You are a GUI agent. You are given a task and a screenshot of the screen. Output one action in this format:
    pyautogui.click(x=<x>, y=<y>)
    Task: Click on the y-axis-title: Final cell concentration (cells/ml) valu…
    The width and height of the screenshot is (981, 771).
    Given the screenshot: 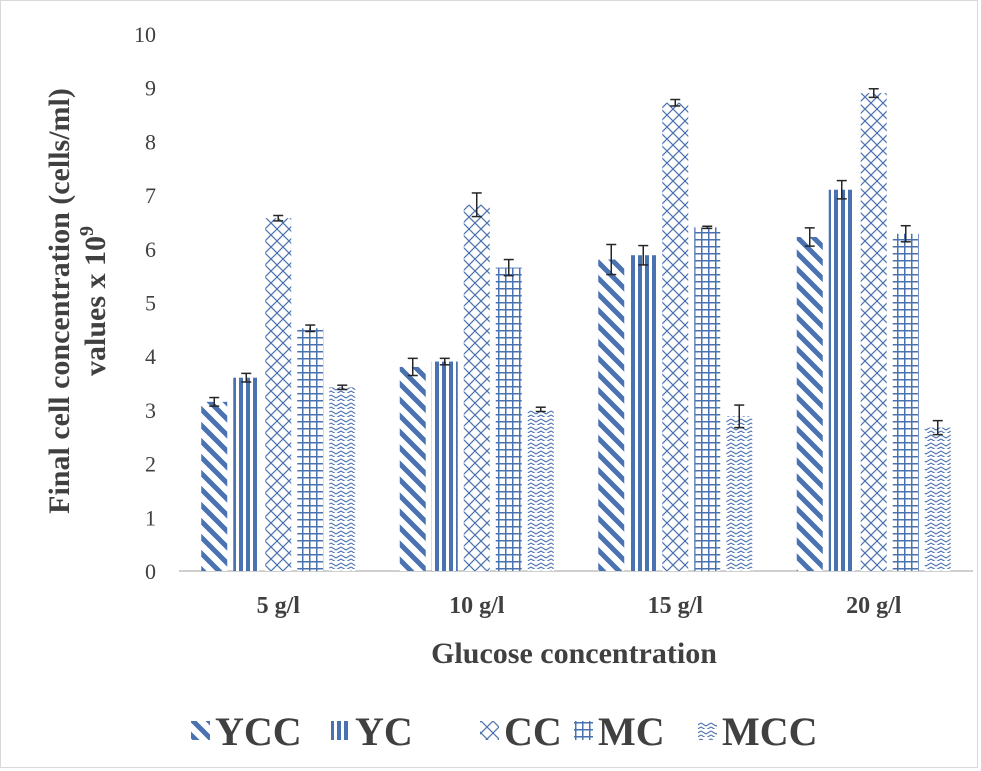 What is the action you would take?
    pyautogui.click(x=77, y=301)
    